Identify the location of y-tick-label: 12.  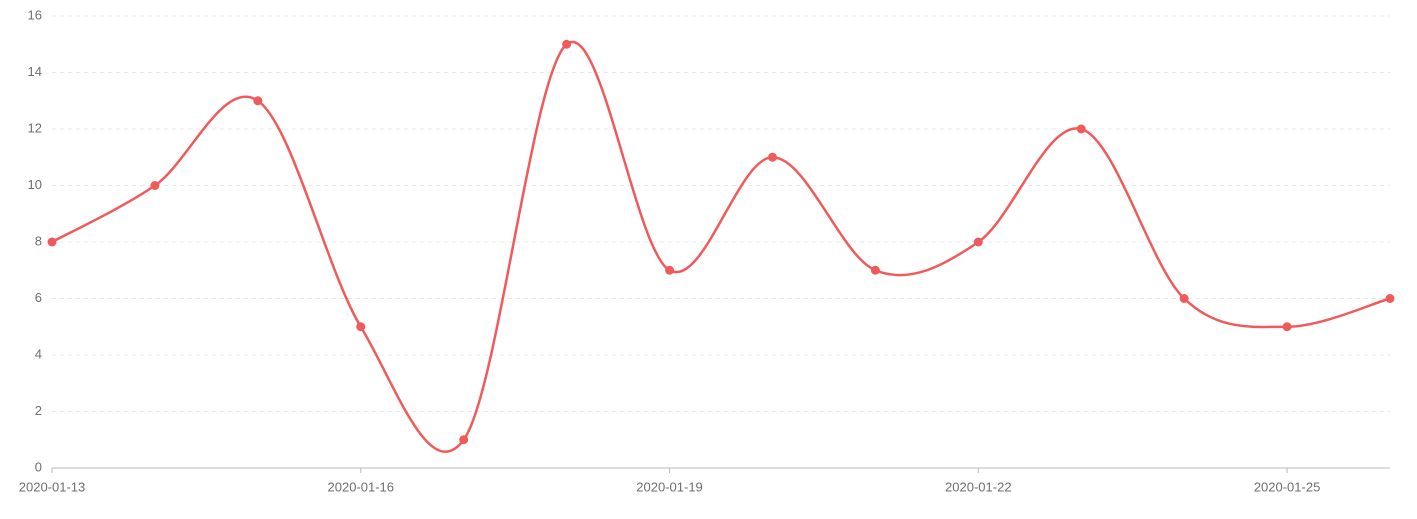
(35, 127).